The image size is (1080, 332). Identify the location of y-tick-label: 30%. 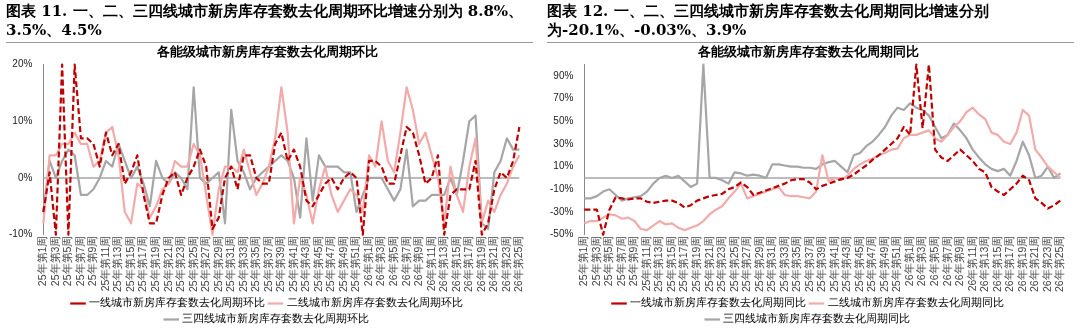
(563, 143).